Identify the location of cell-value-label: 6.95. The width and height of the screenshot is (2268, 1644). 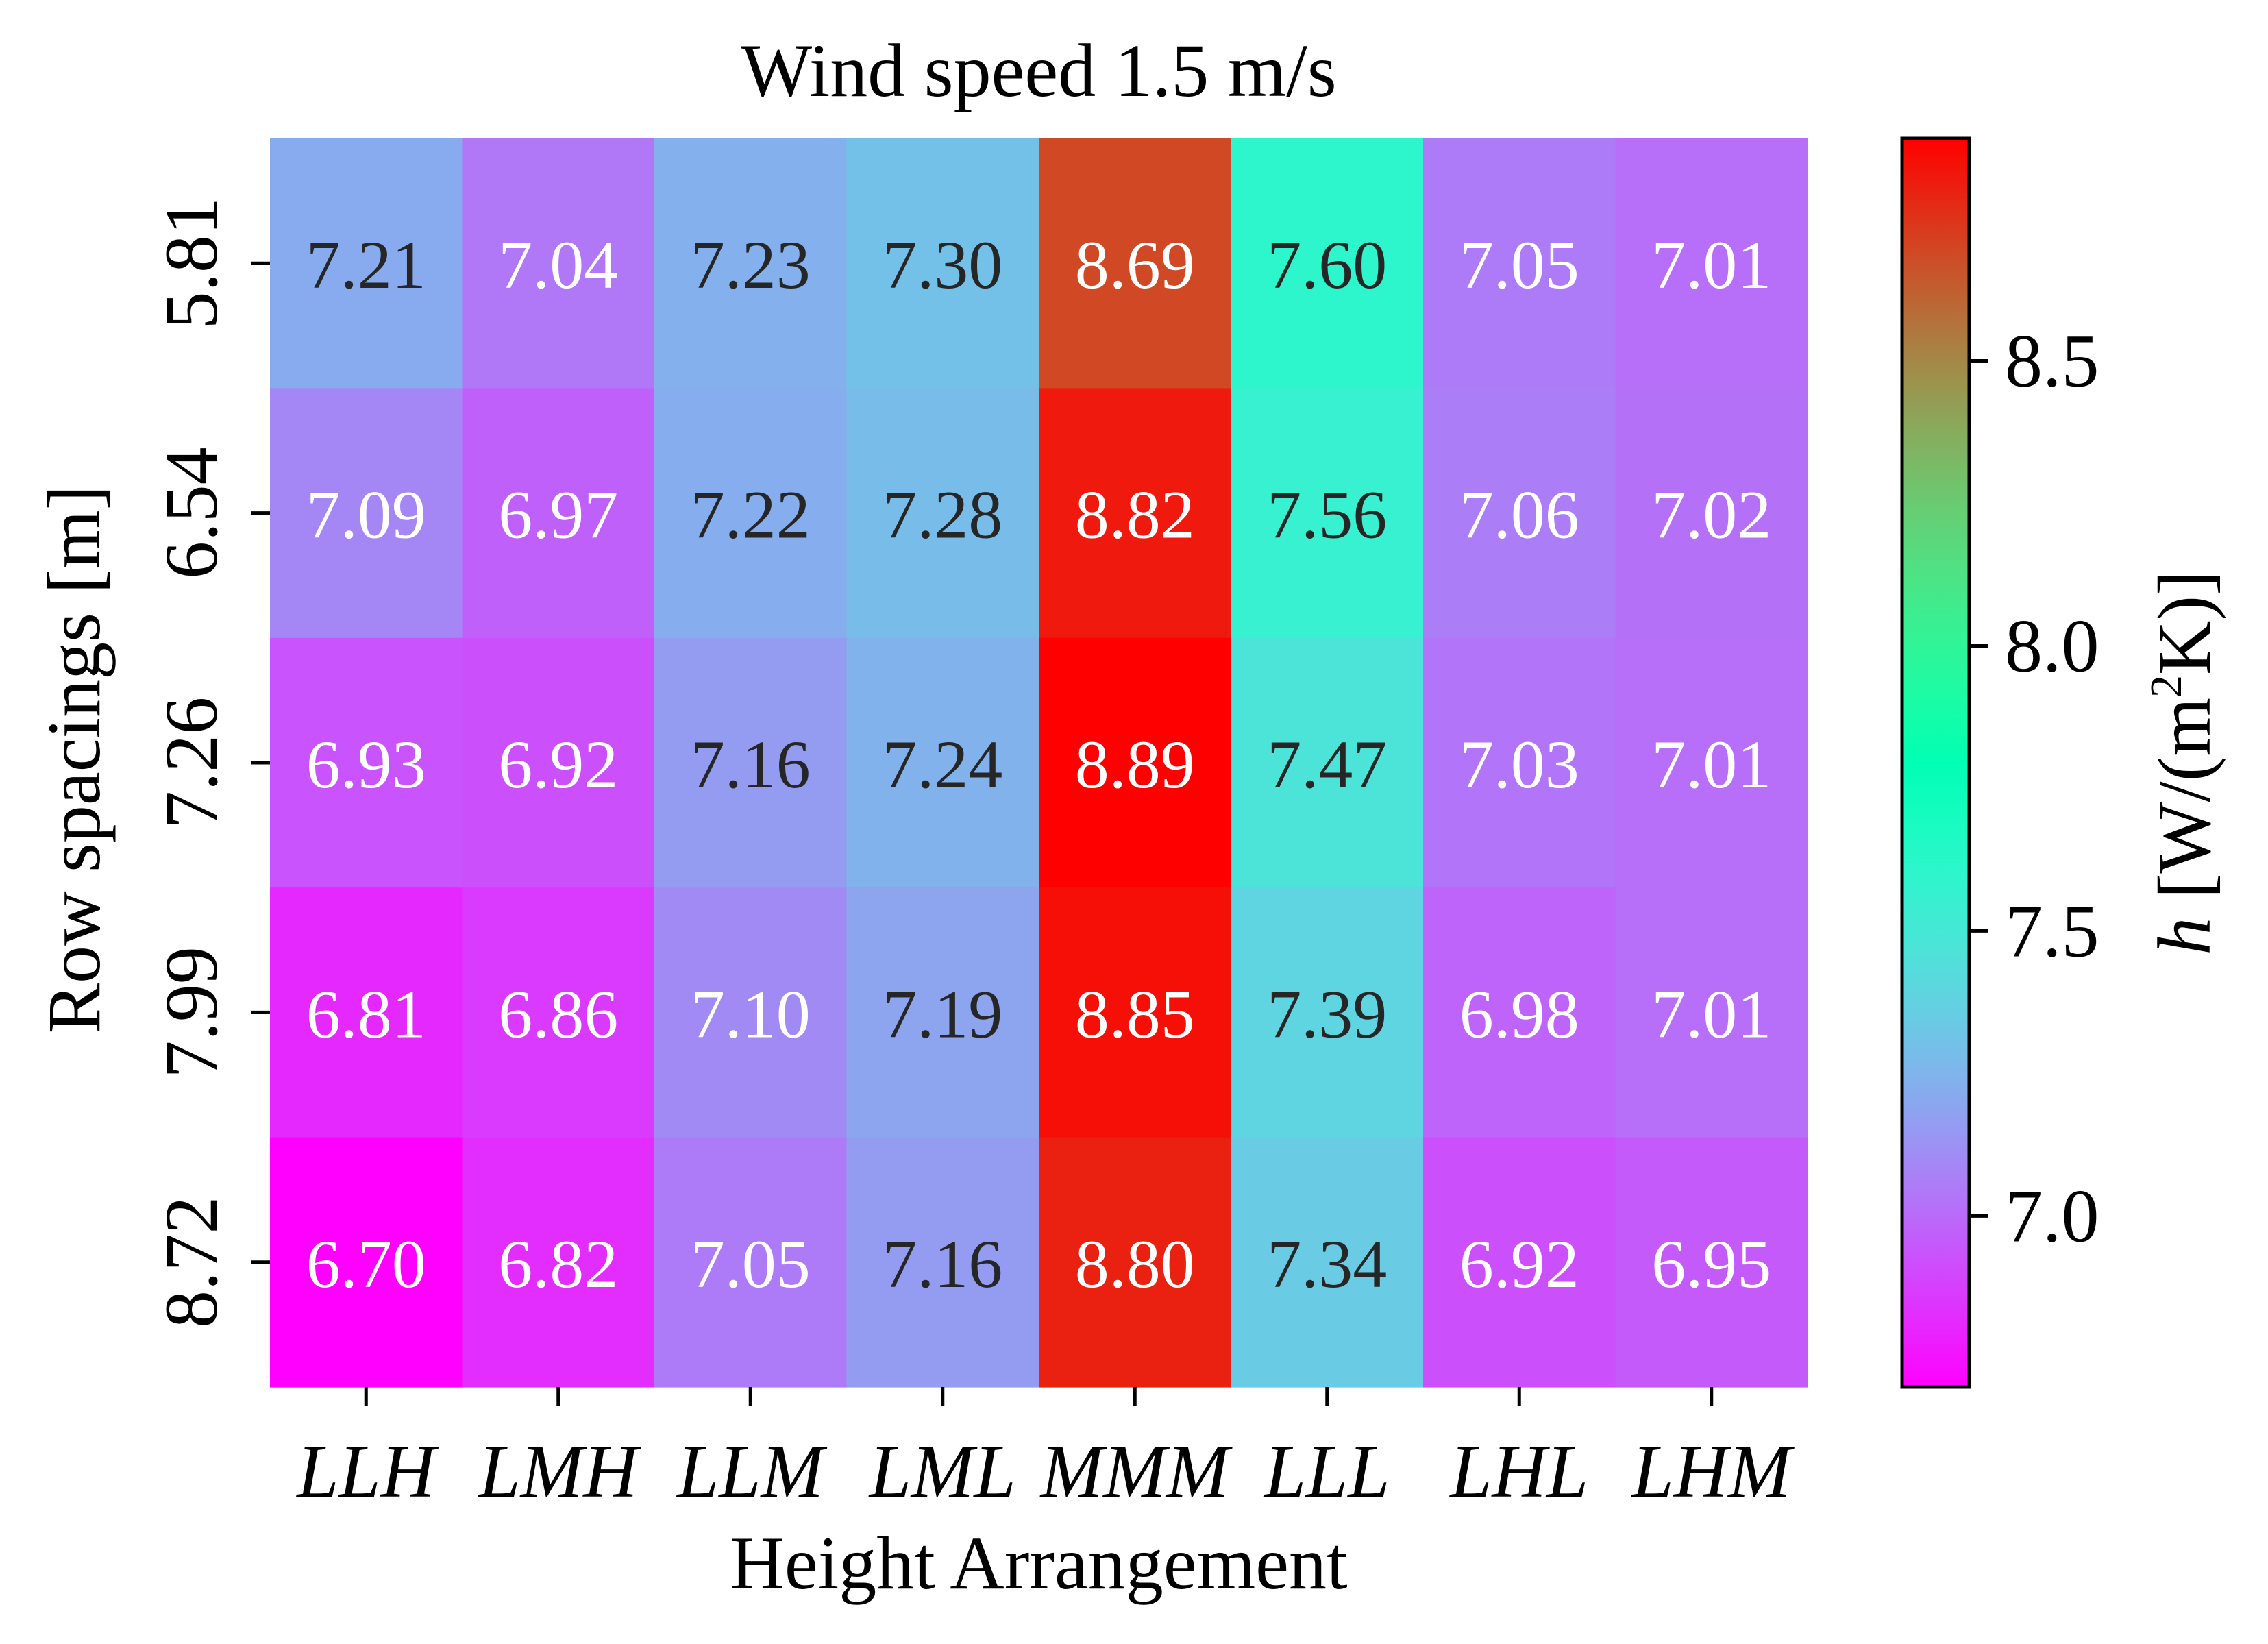
(1711, 1264).